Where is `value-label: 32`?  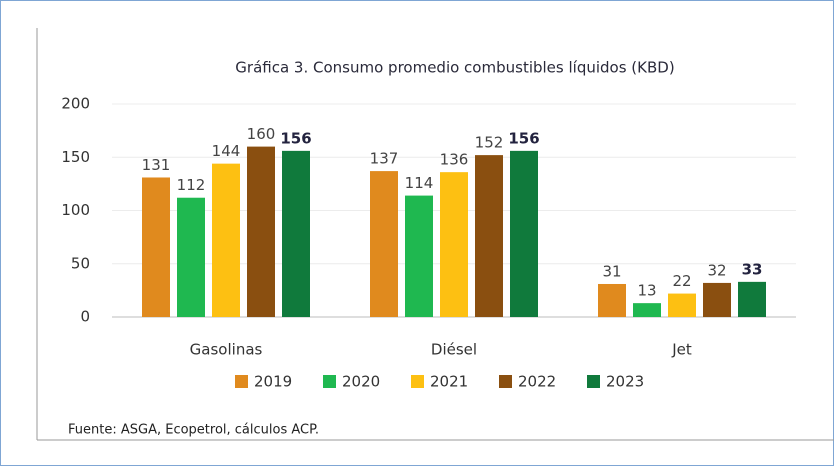
value-label: 32 is located at coordinates (716, 270).